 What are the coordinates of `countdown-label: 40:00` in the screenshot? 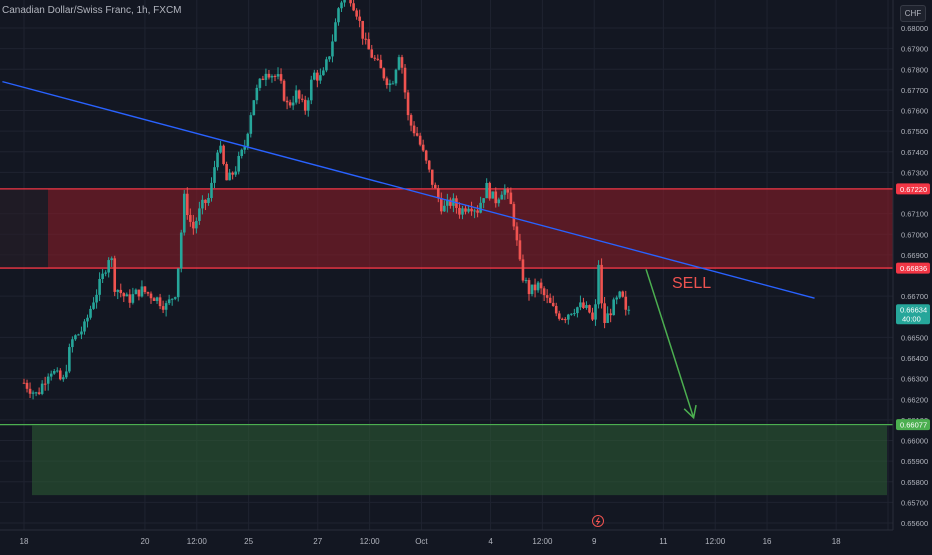 It's located at (911, 319).